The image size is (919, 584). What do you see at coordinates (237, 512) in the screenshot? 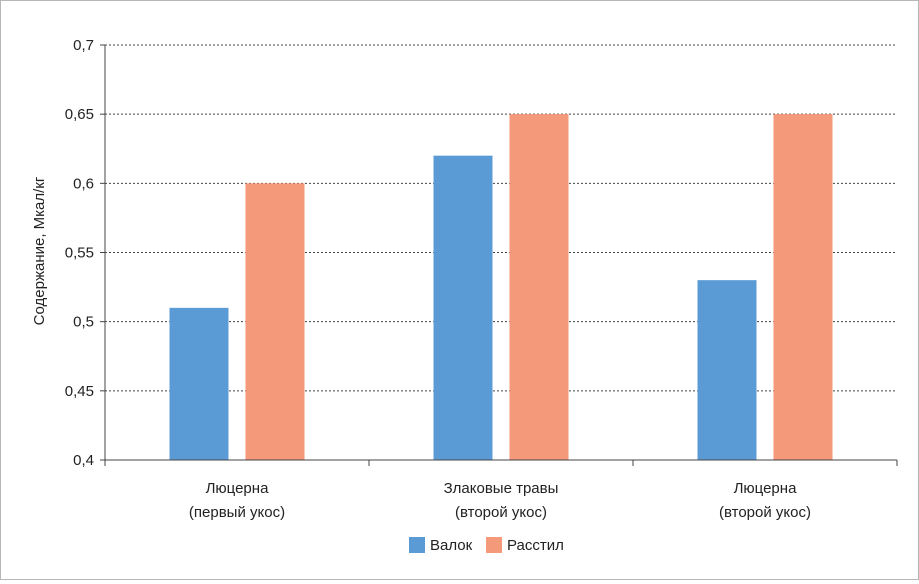
I see `x-category-label: (первый укос)` at bounding box center [237, 512].